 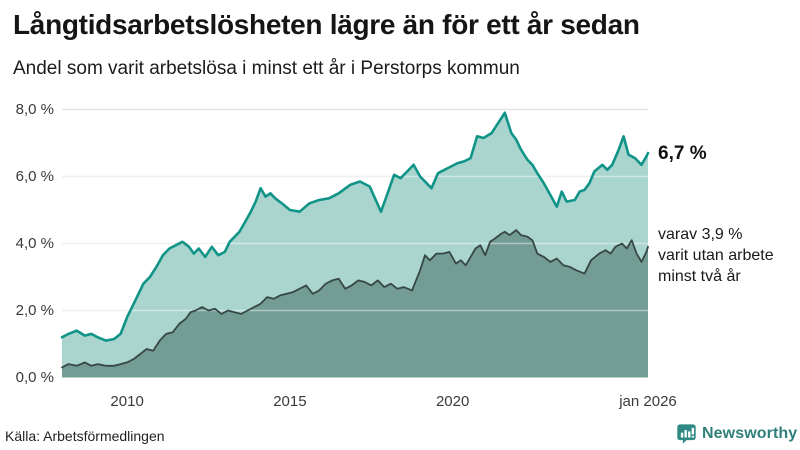 What do you see at coordinates (648, 401) in the screenshot?
I see `x-tick-label: jan 2026` at bounding box center [648, 401].